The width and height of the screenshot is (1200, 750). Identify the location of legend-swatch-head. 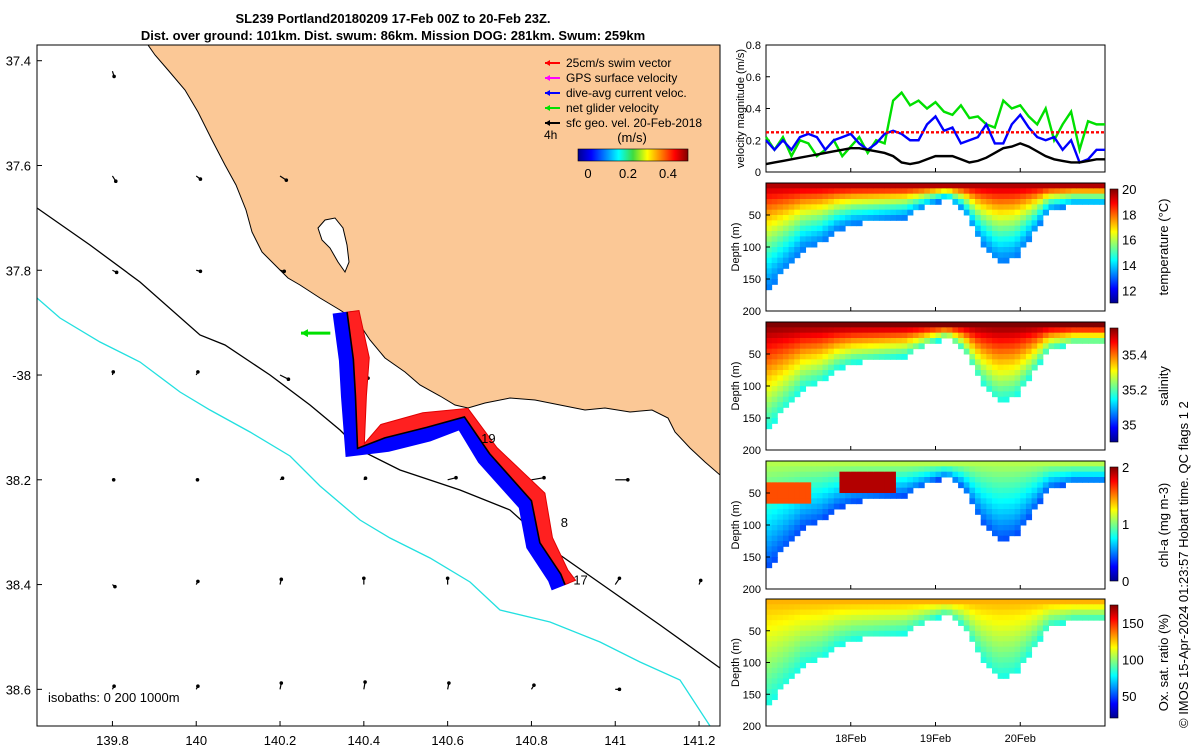
(547, 123).